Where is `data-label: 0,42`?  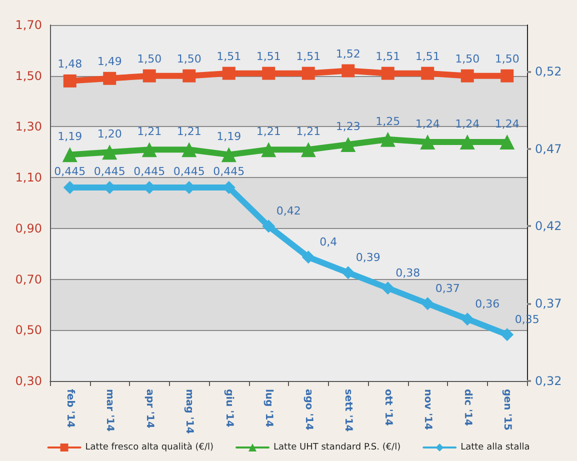 data-label: 0,42 is located at coordinates (288, 211).